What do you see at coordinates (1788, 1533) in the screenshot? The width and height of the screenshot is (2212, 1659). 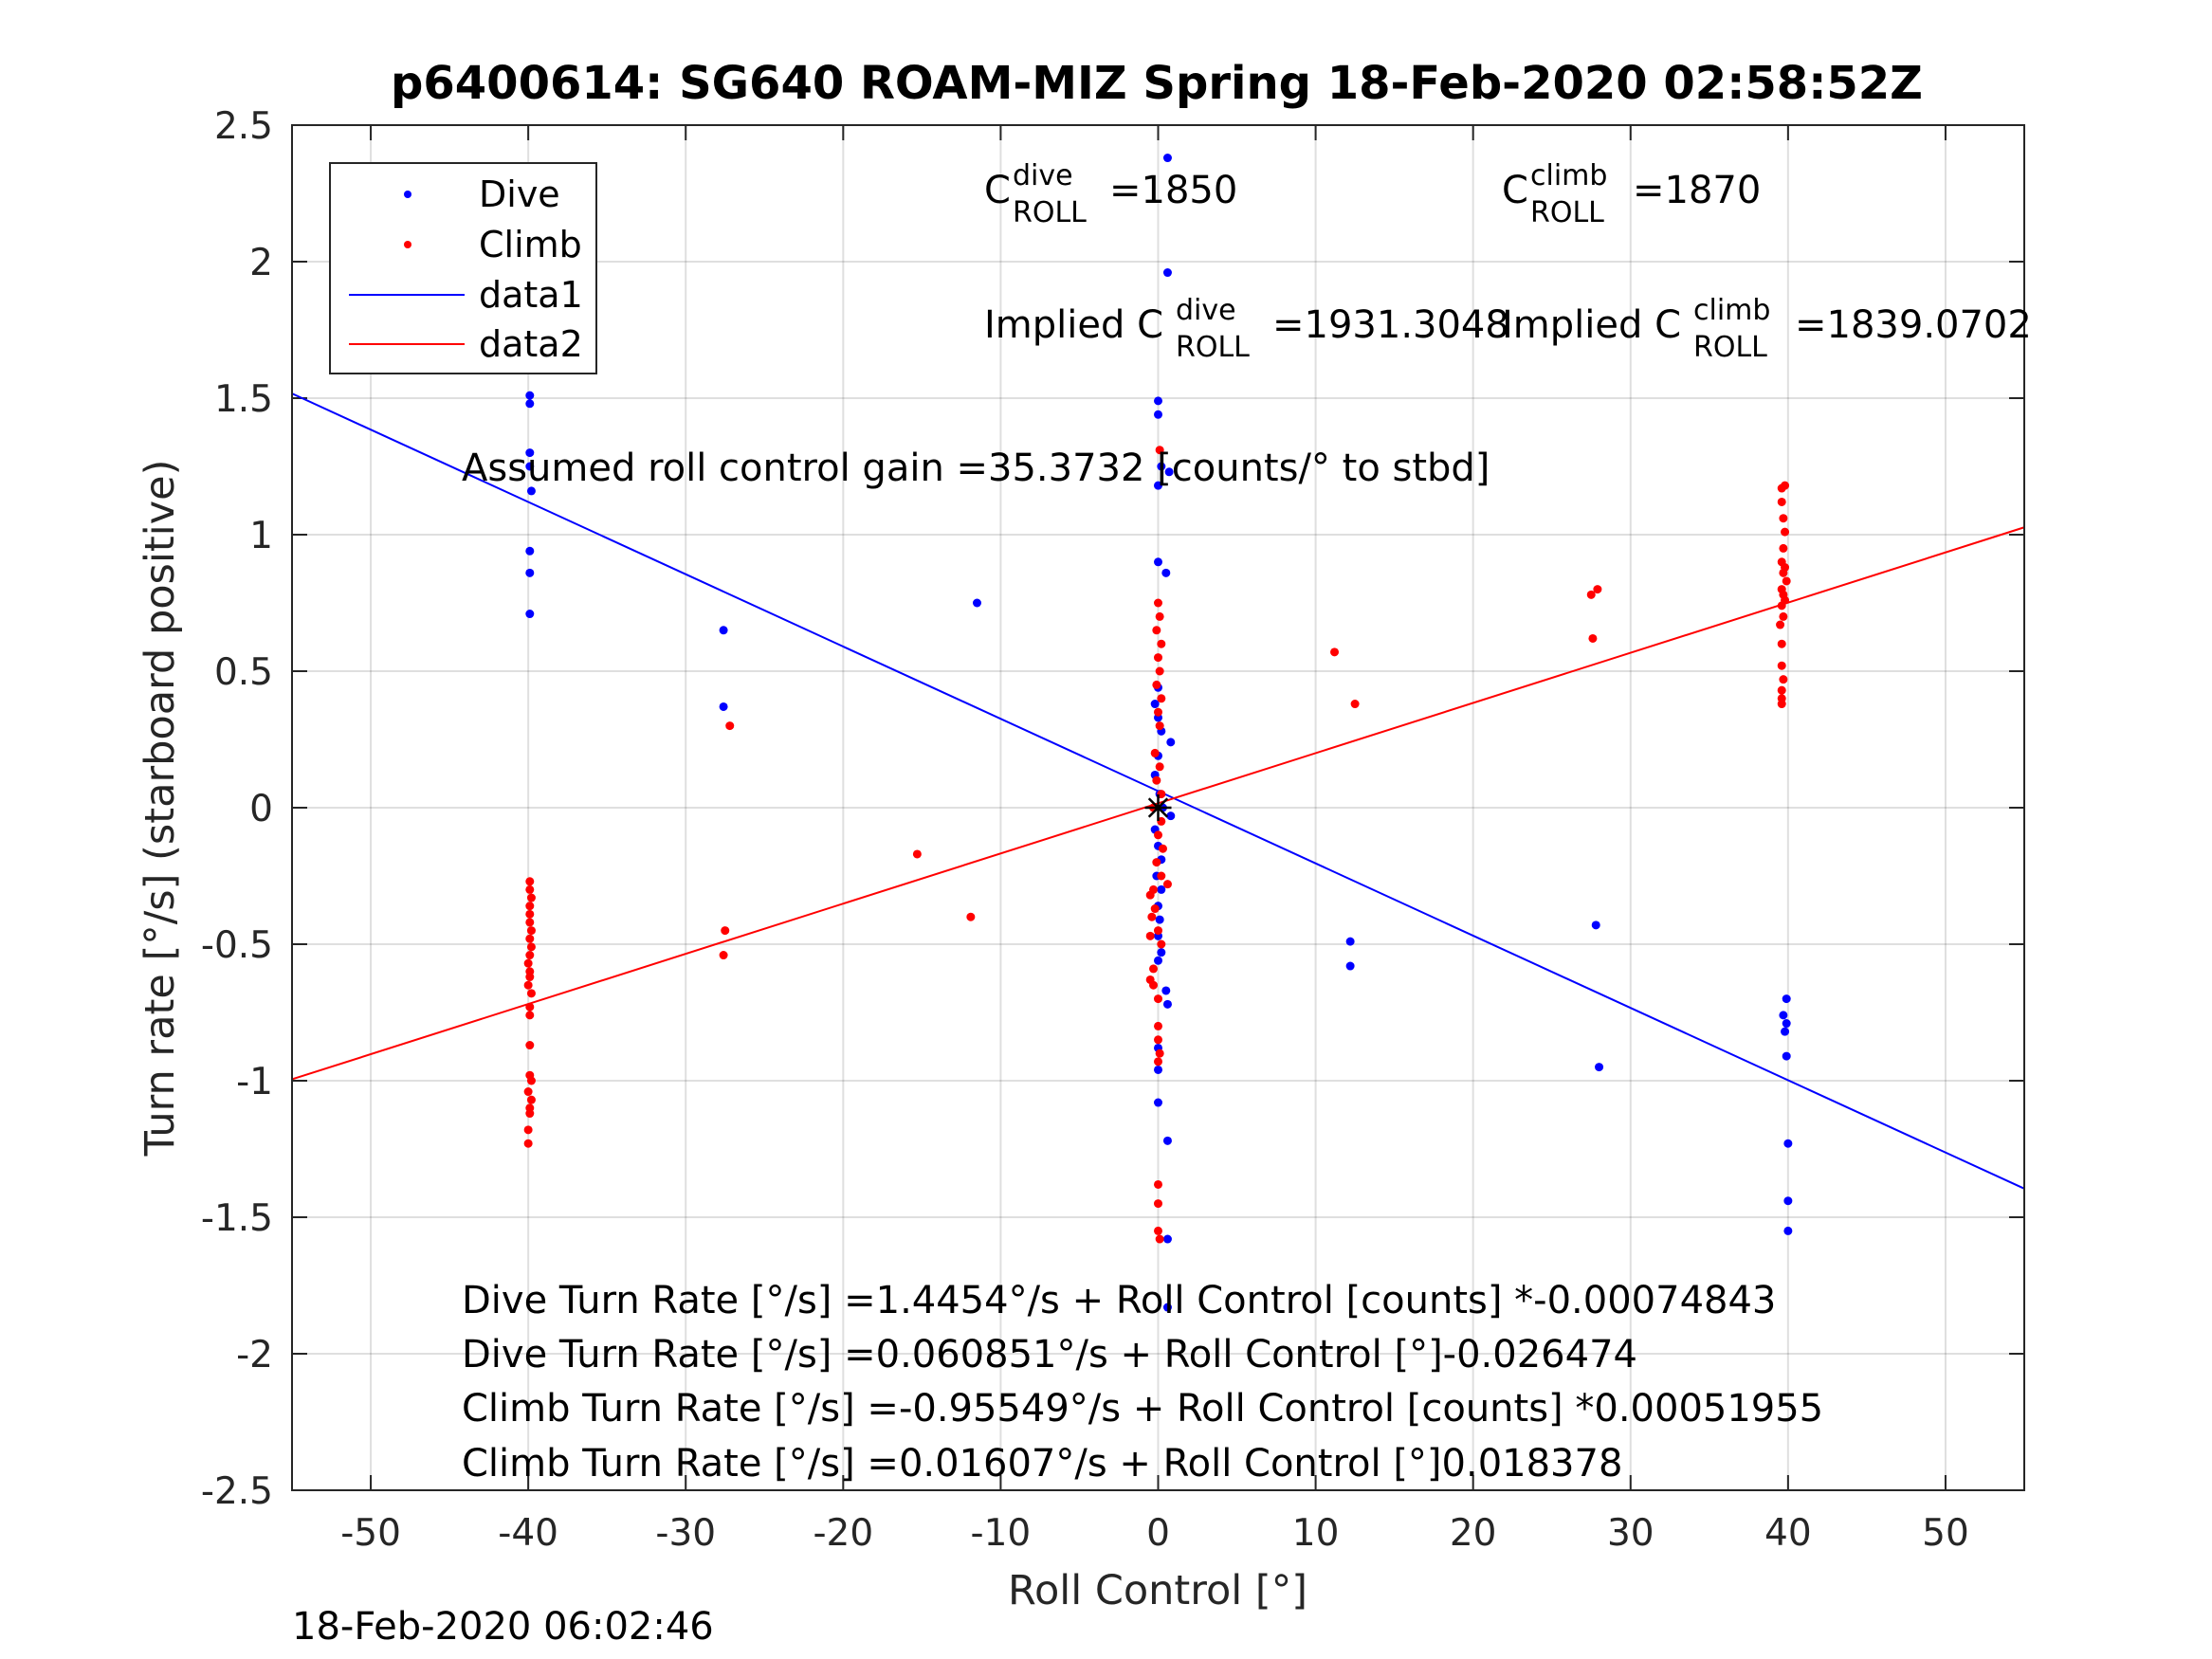 I see `x-tick-label: 40` at bounding box center [1788, 1533].